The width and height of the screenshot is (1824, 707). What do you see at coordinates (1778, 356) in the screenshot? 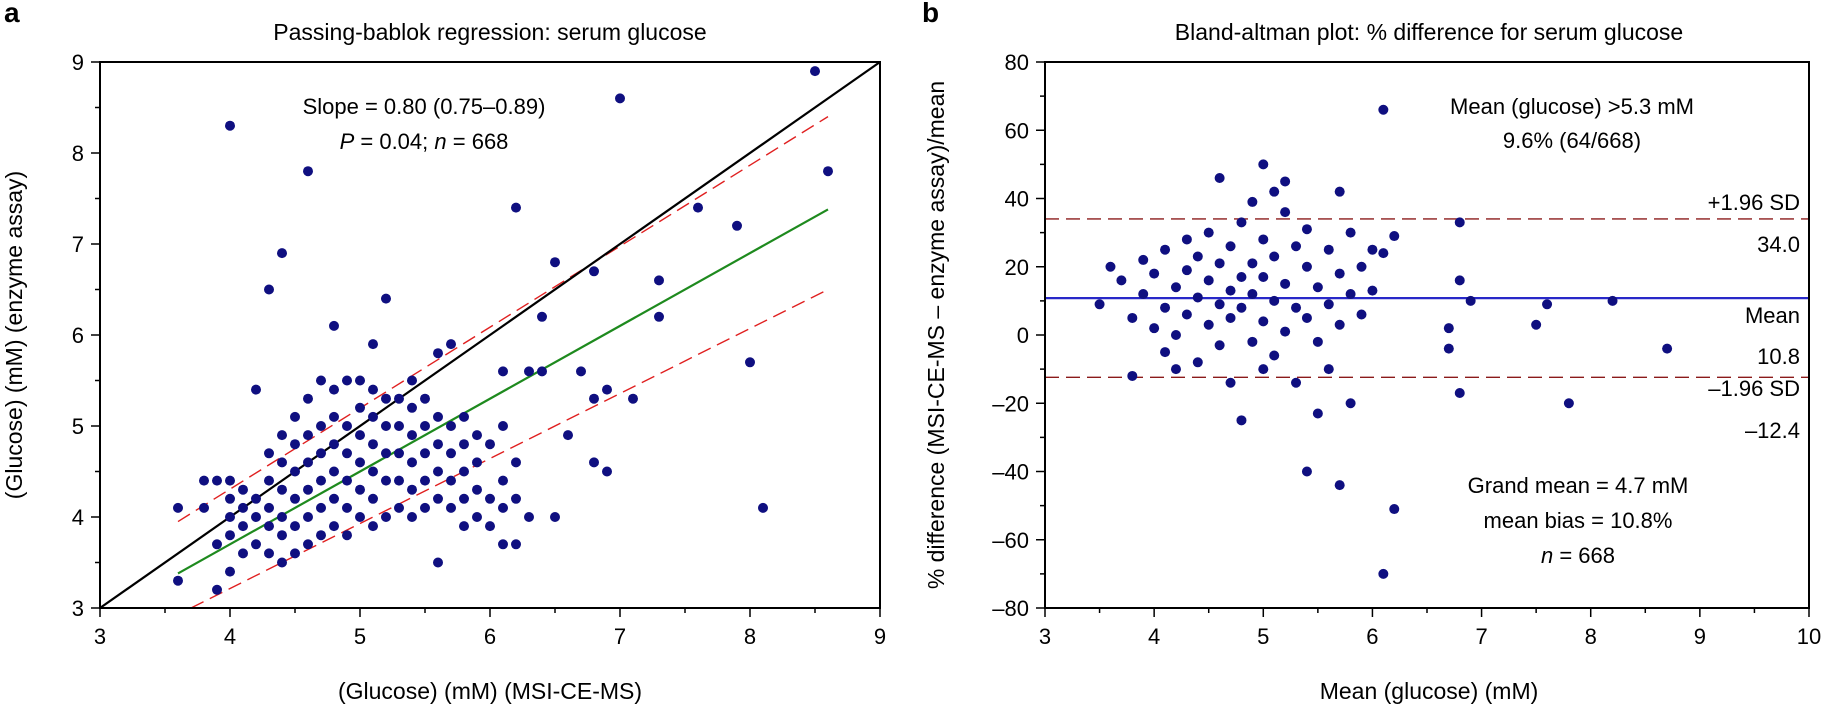
I see `panel-b-mean-value: 10.8` at bounding box center [1778, 356].